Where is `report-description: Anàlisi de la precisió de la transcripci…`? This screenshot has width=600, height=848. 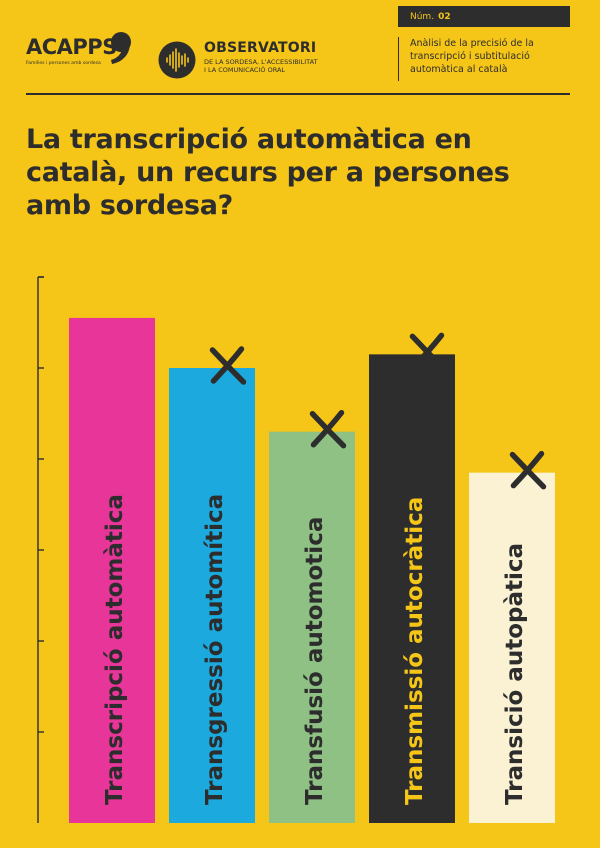 report-description: Anàlisi de la precisió de la transcripci… is located at coordinates (472, 56).